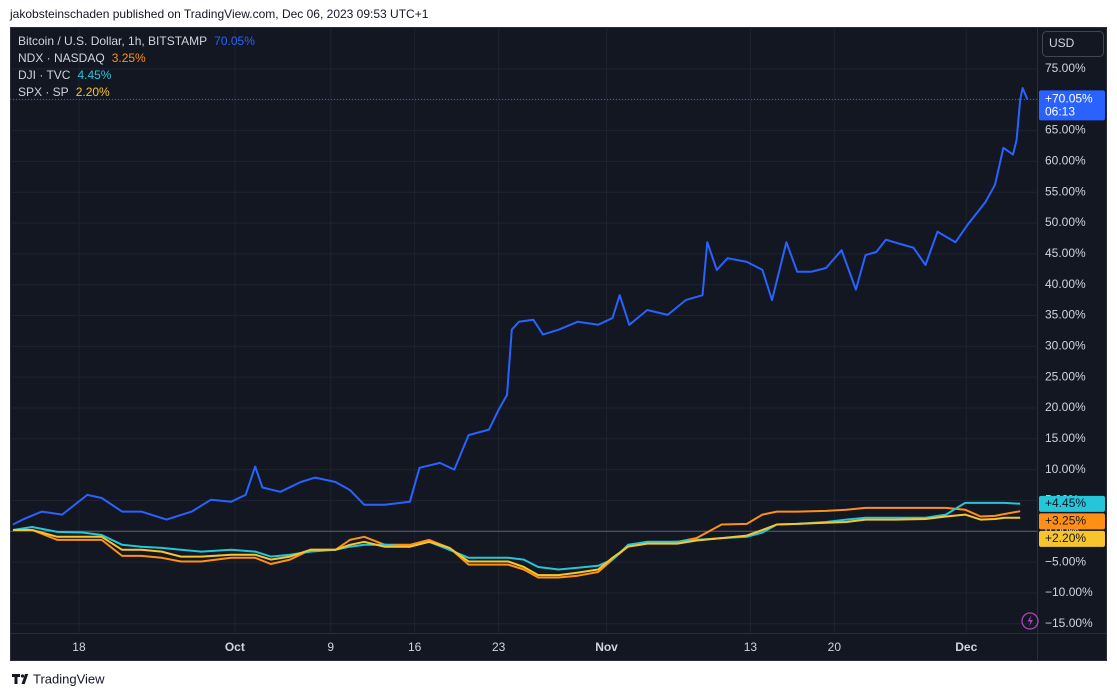 The image size is (1117, 697). What do you see at coordinates (1065, 561) in the screenshot?
I see `y-tick-label: −5.00%` at bounding box center [1065, 561].